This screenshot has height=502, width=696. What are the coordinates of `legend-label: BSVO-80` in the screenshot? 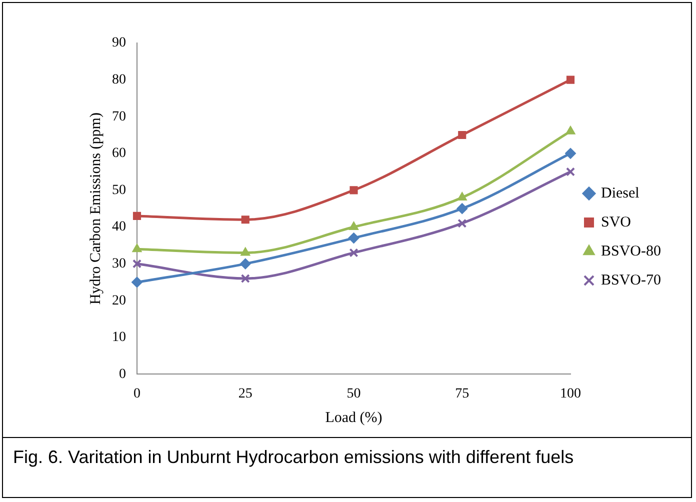 It's located at (631, 251).